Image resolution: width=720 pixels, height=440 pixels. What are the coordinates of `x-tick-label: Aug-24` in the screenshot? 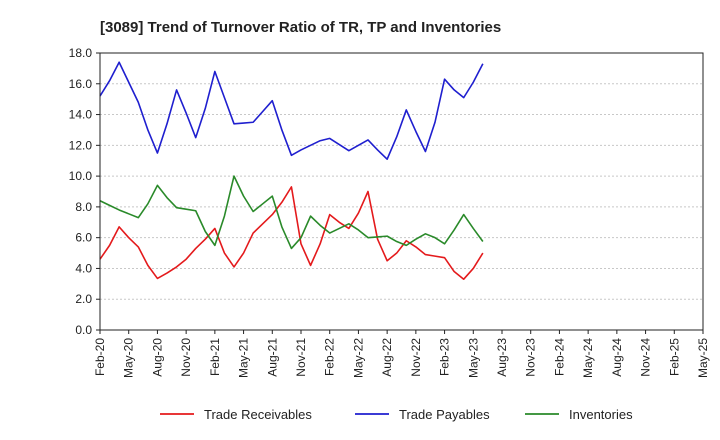 It's located at (617, 357).